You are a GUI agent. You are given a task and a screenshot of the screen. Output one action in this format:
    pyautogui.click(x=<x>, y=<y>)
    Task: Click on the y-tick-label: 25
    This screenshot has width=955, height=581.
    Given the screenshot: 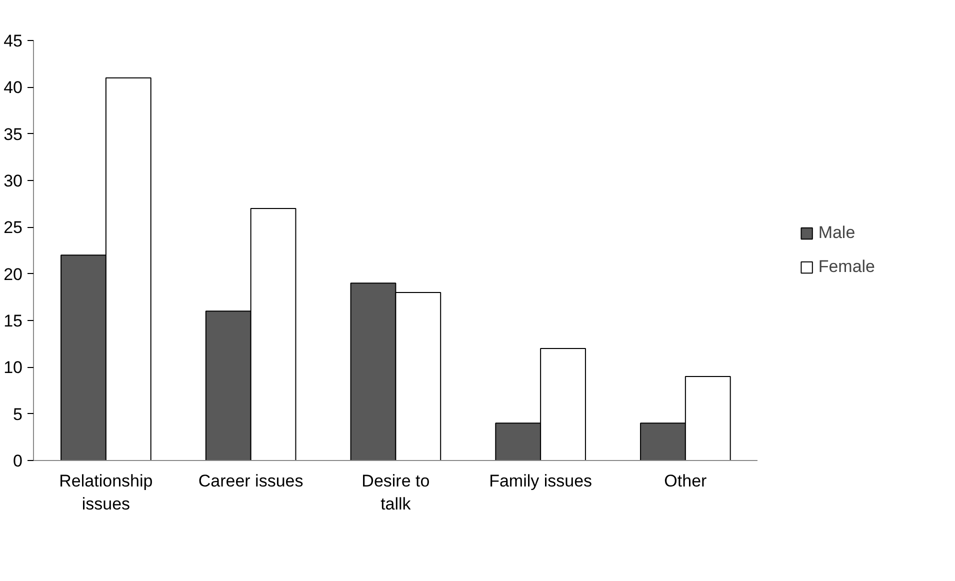 What is the action you would take?
    pyautogui.click(x=13, y=228)
    